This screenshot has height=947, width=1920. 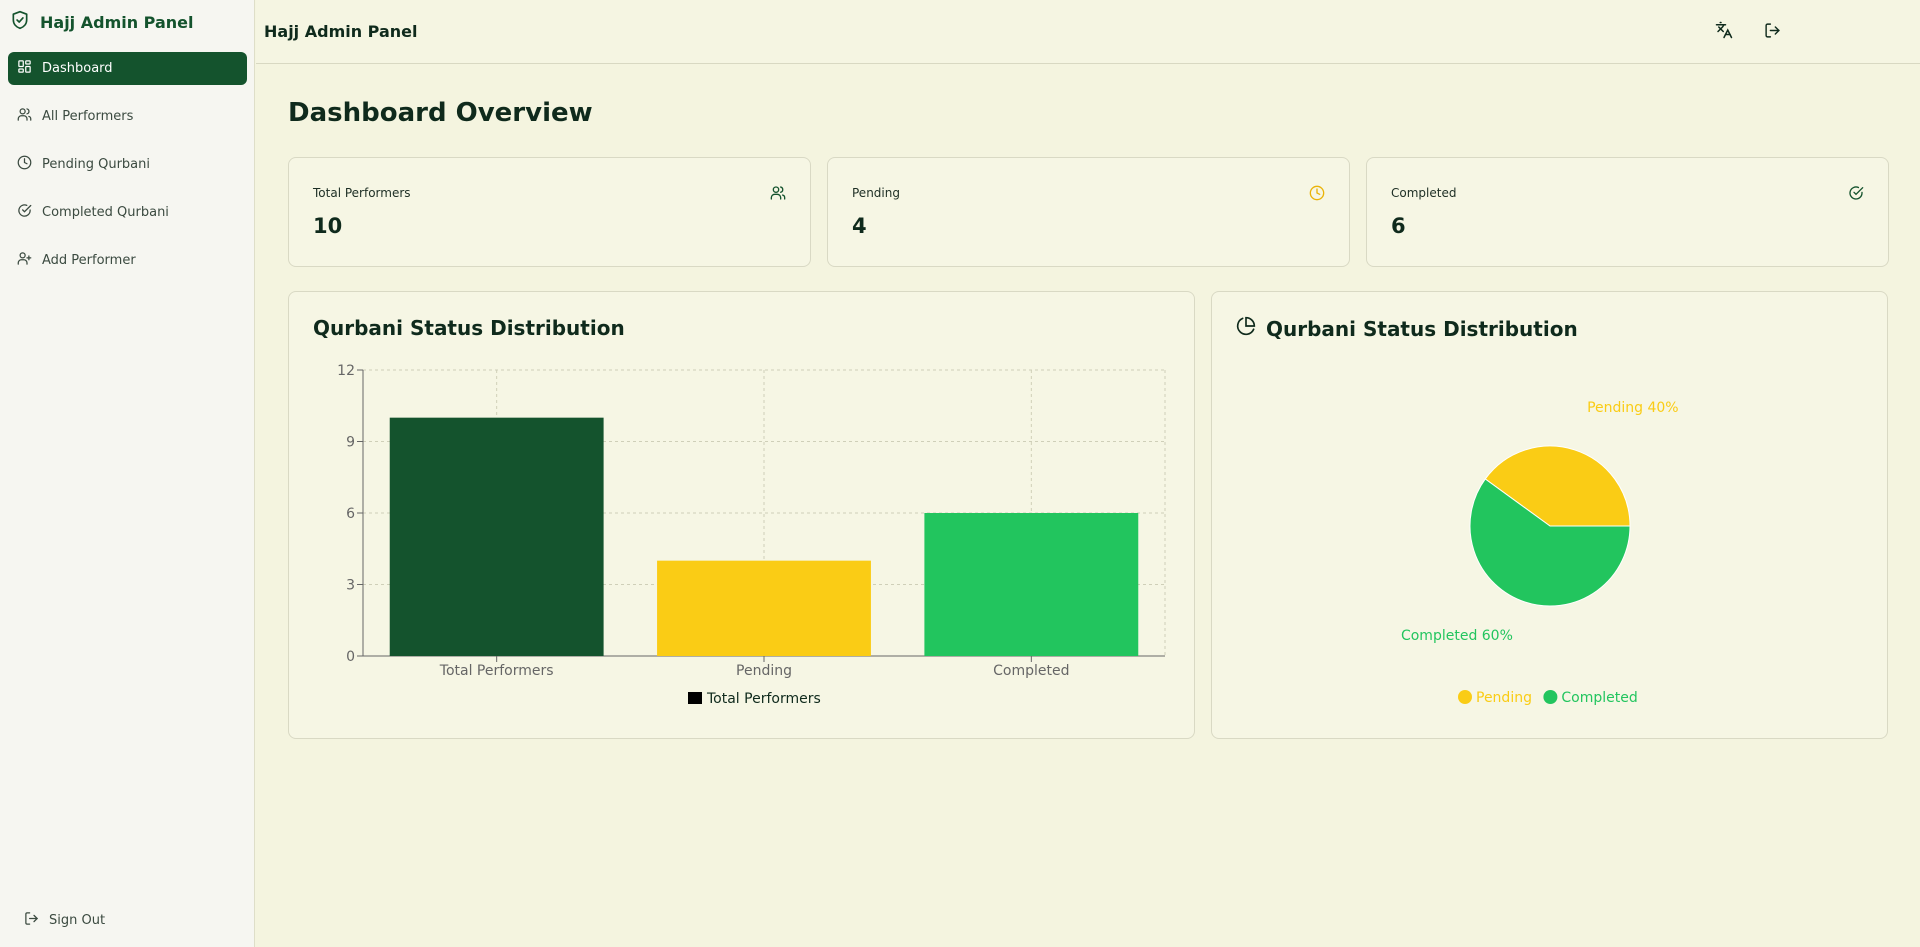 What do you see at coordinates (1422, 328) in the screenshot?
I see `pie-chart-title: Qurbani Status Distribution` at bounding box center [1422, 328].